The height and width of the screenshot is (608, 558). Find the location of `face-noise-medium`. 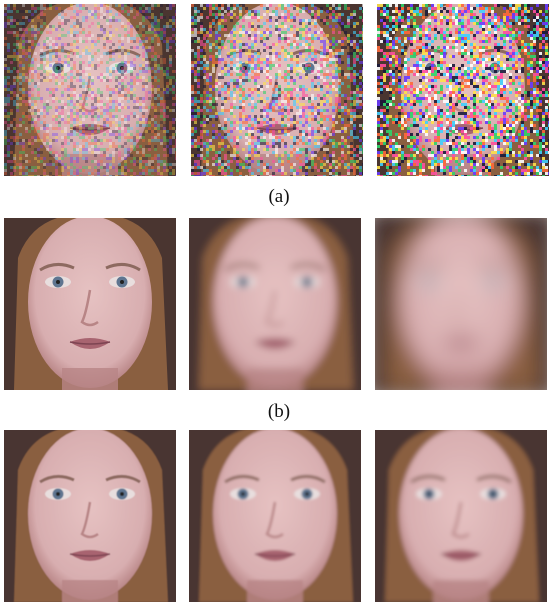

face-noise-medium is located at coordinates (277, 90).